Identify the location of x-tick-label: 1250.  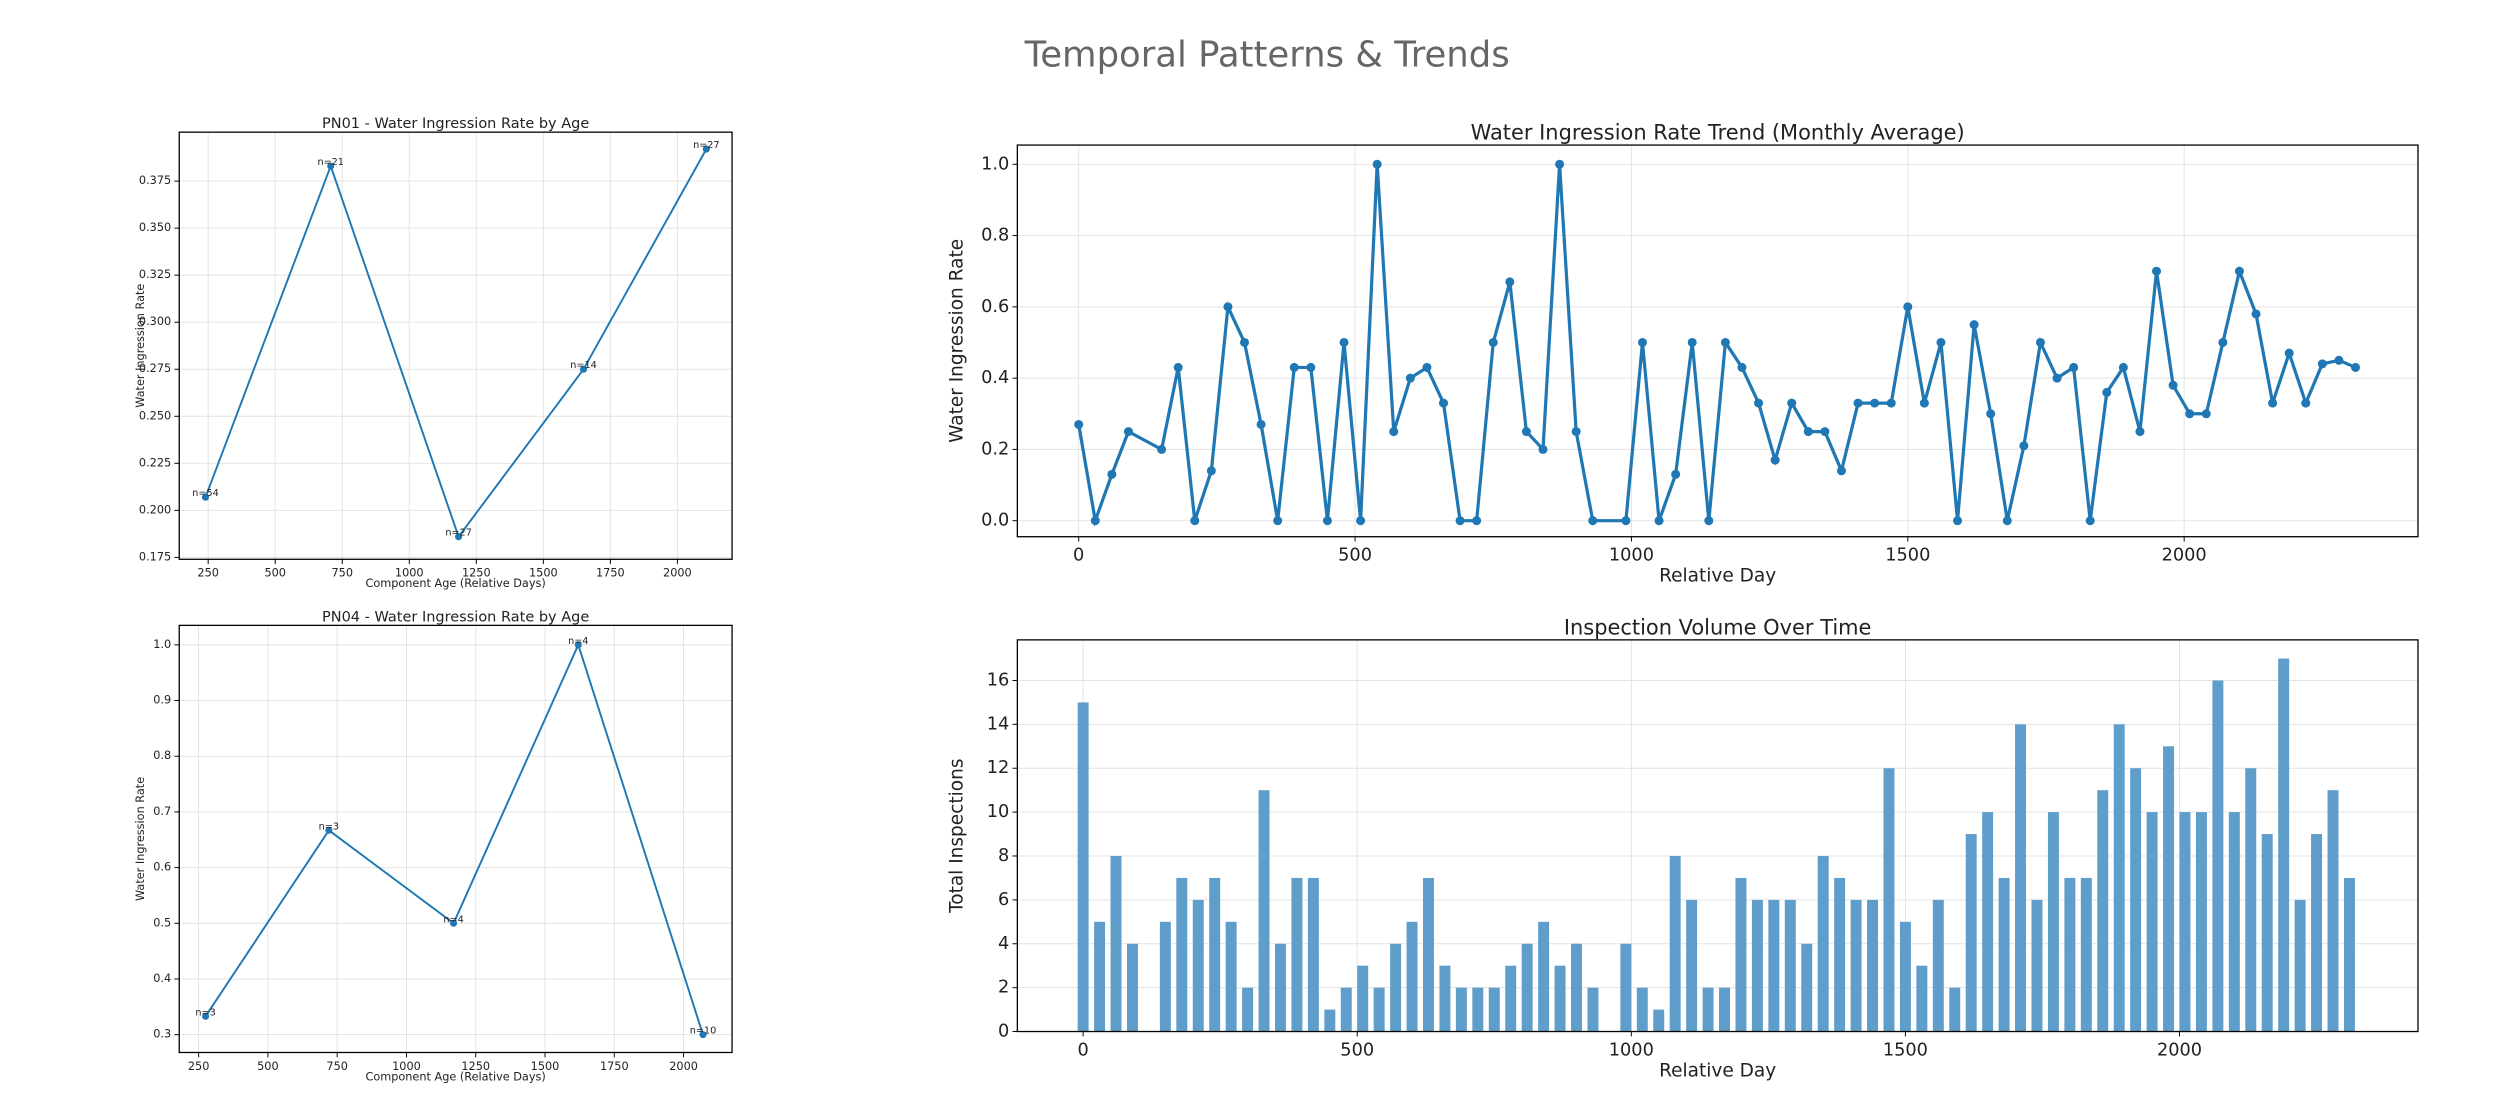
(475, 1066).